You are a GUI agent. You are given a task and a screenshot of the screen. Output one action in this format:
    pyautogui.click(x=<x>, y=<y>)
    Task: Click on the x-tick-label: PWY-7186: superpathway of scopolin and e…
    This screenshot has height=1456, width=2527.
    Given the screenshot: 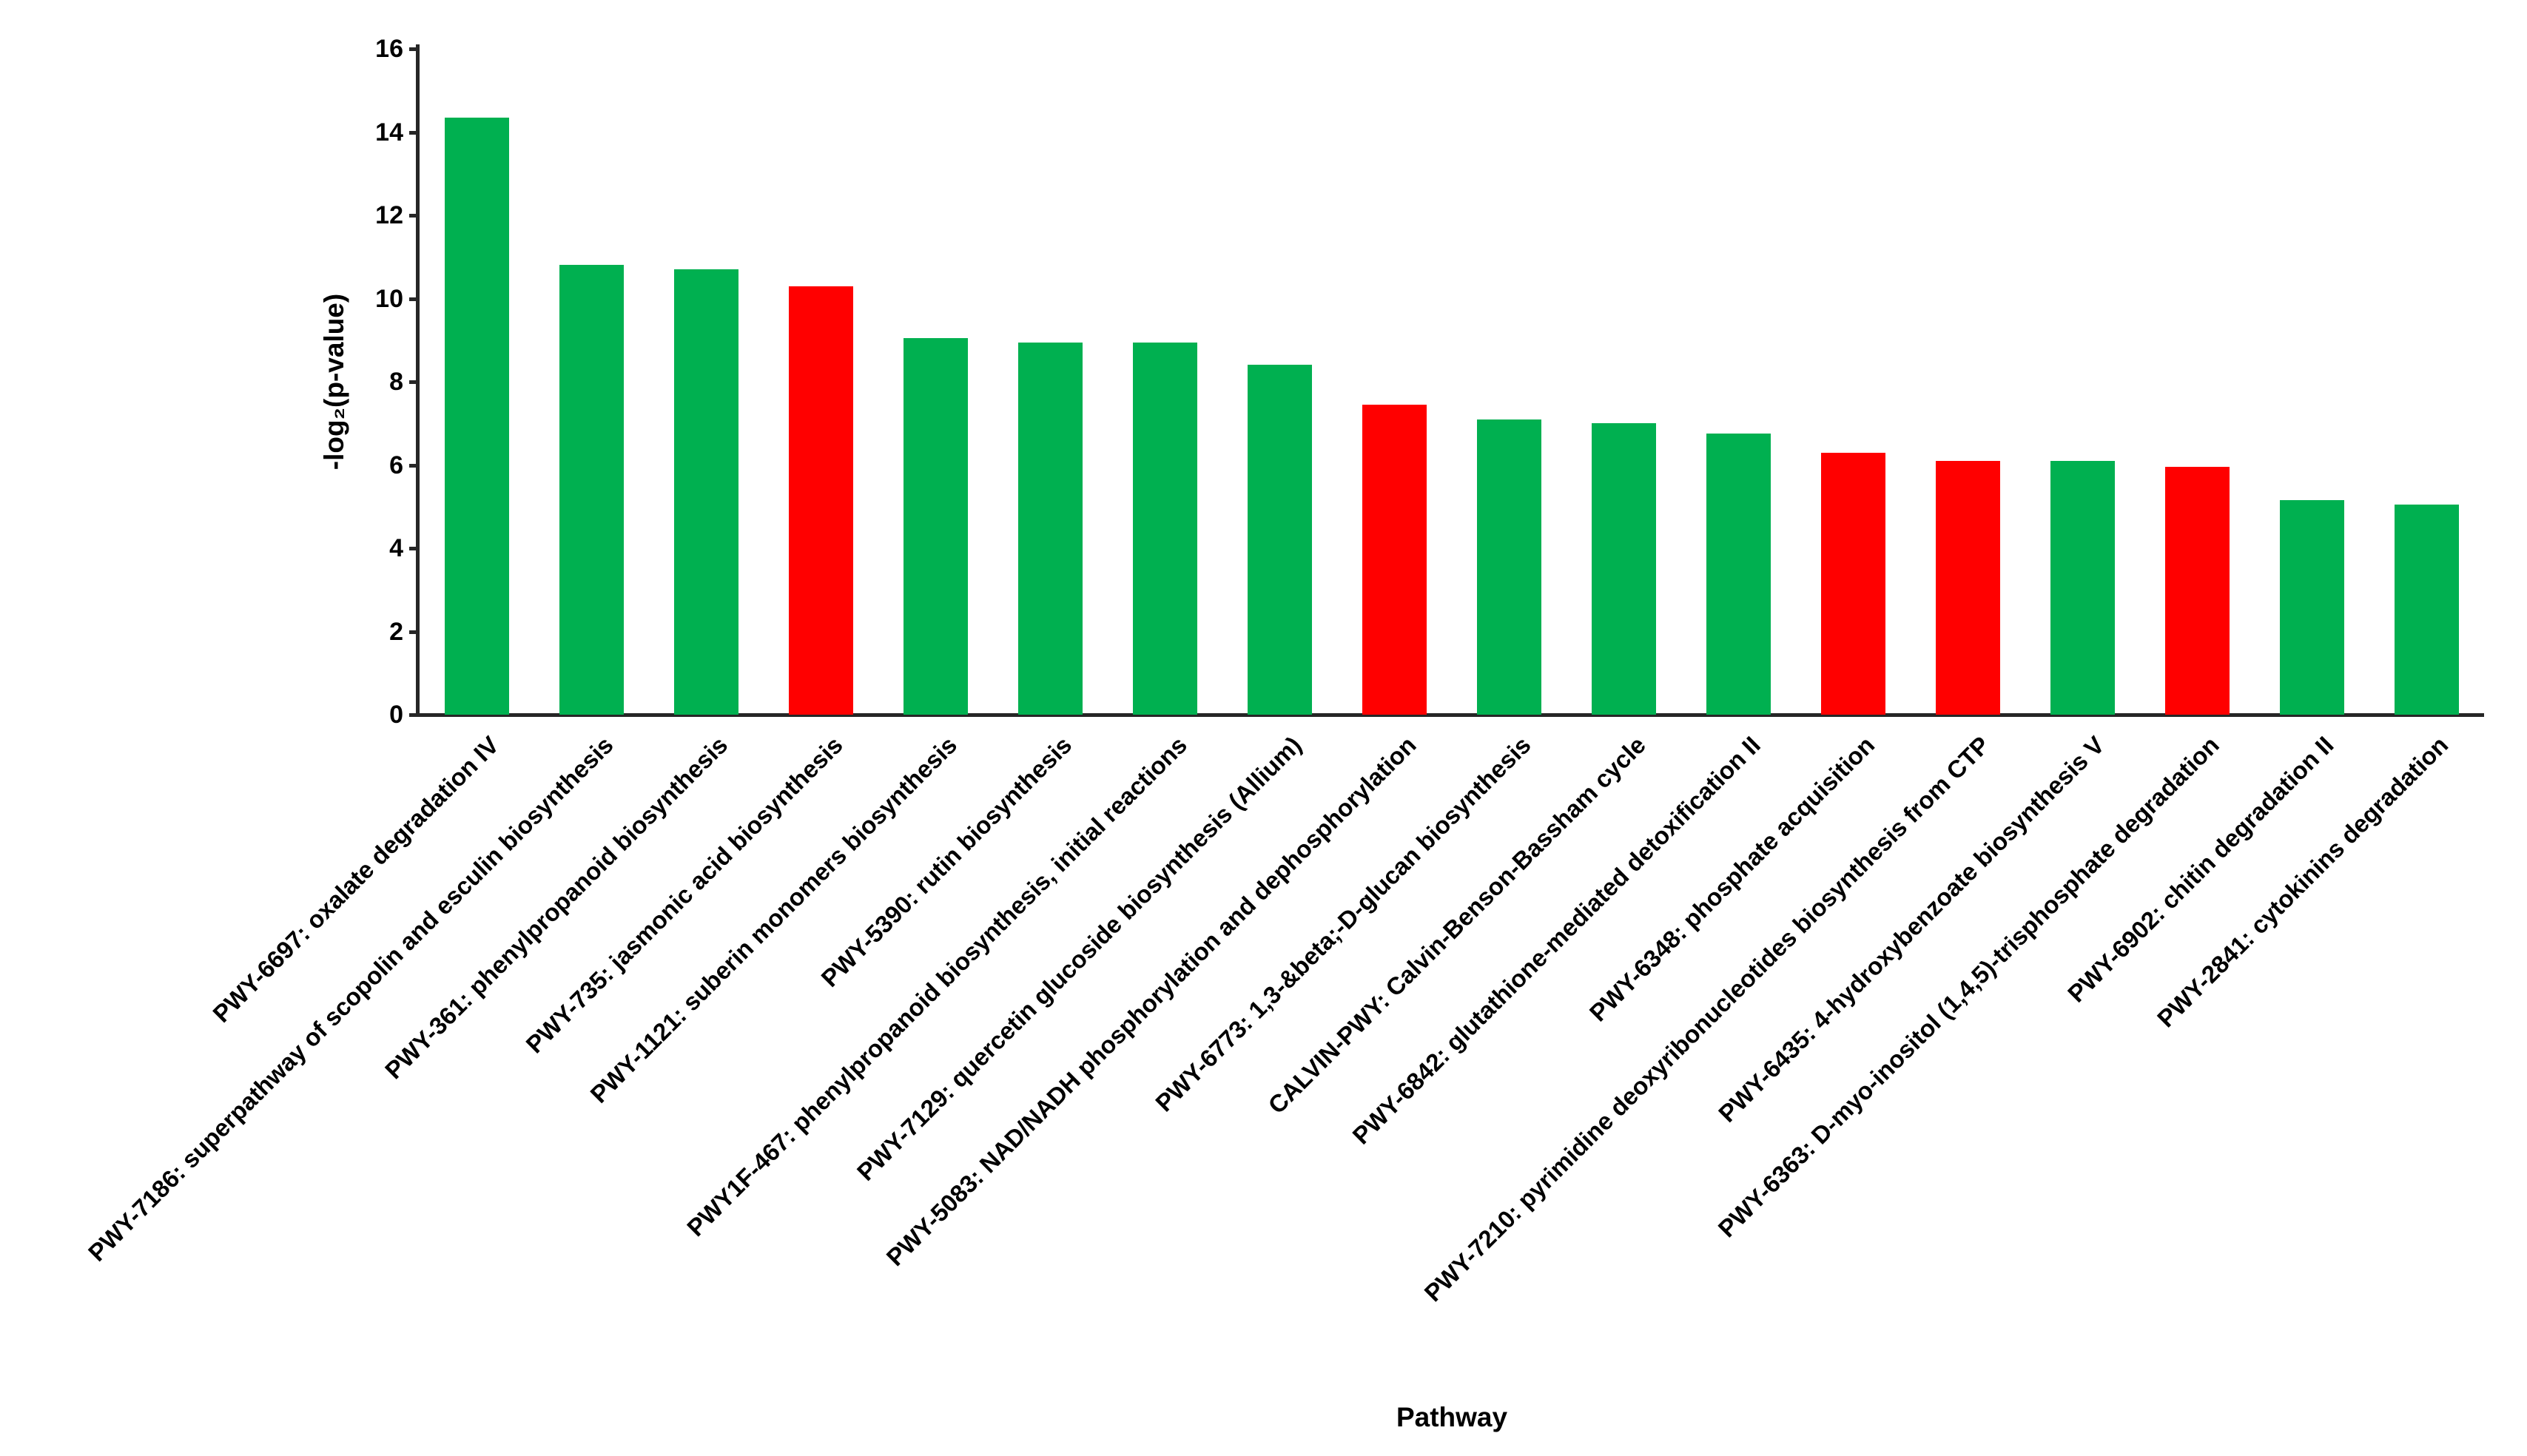 What is the action you would take?
    pyautogui.click(x=350, y=999)
    